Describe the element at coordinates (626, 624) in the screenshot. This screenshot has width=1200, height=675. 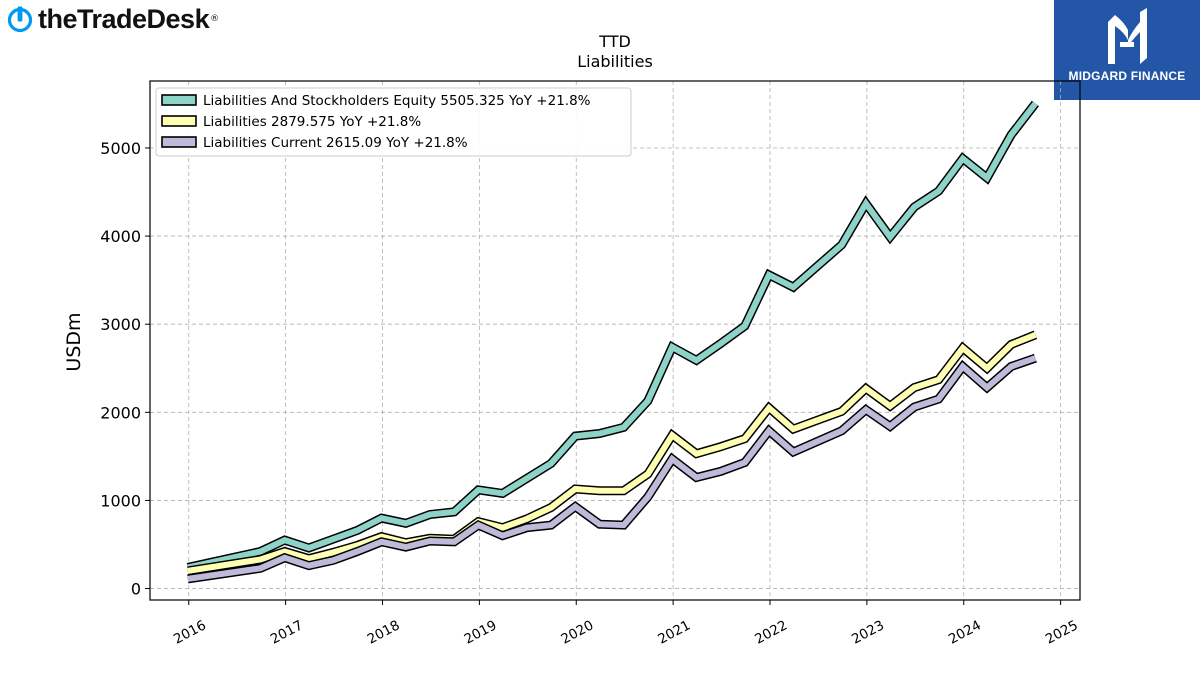
I see `x-axis: 2016 2017 2018 2019 2020 2021 2022 2023 2024 2025` at that location.